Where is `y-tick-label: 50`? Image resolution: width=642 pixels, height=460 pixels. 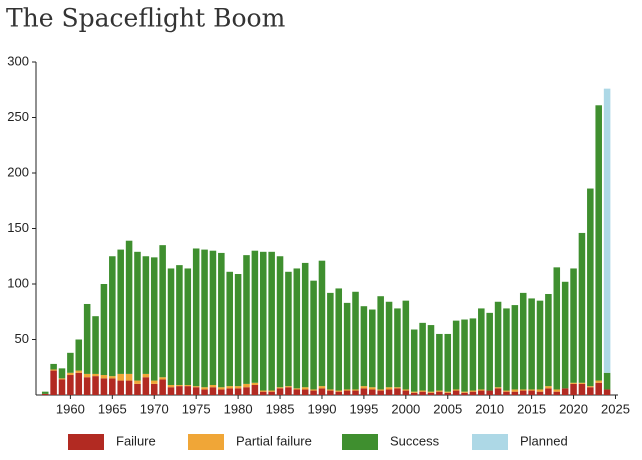
y-tick-label: 50 is located at coordinates (22, 338).